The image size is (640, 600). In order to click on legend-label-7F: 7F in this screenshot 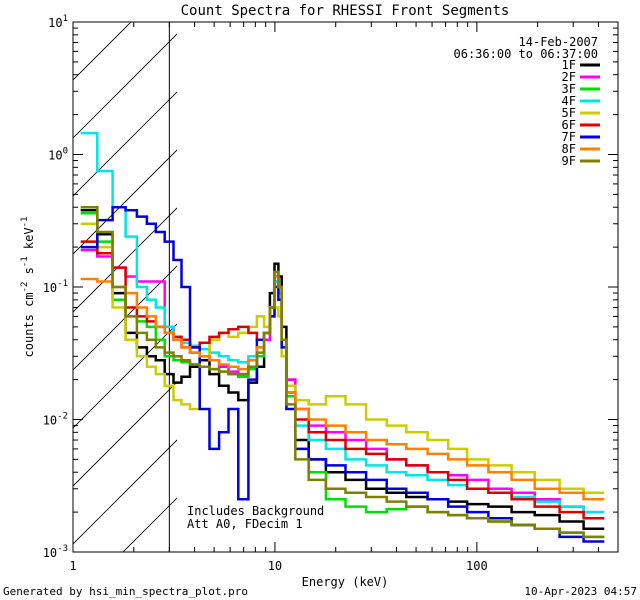, I will do `click(569, 137)`.